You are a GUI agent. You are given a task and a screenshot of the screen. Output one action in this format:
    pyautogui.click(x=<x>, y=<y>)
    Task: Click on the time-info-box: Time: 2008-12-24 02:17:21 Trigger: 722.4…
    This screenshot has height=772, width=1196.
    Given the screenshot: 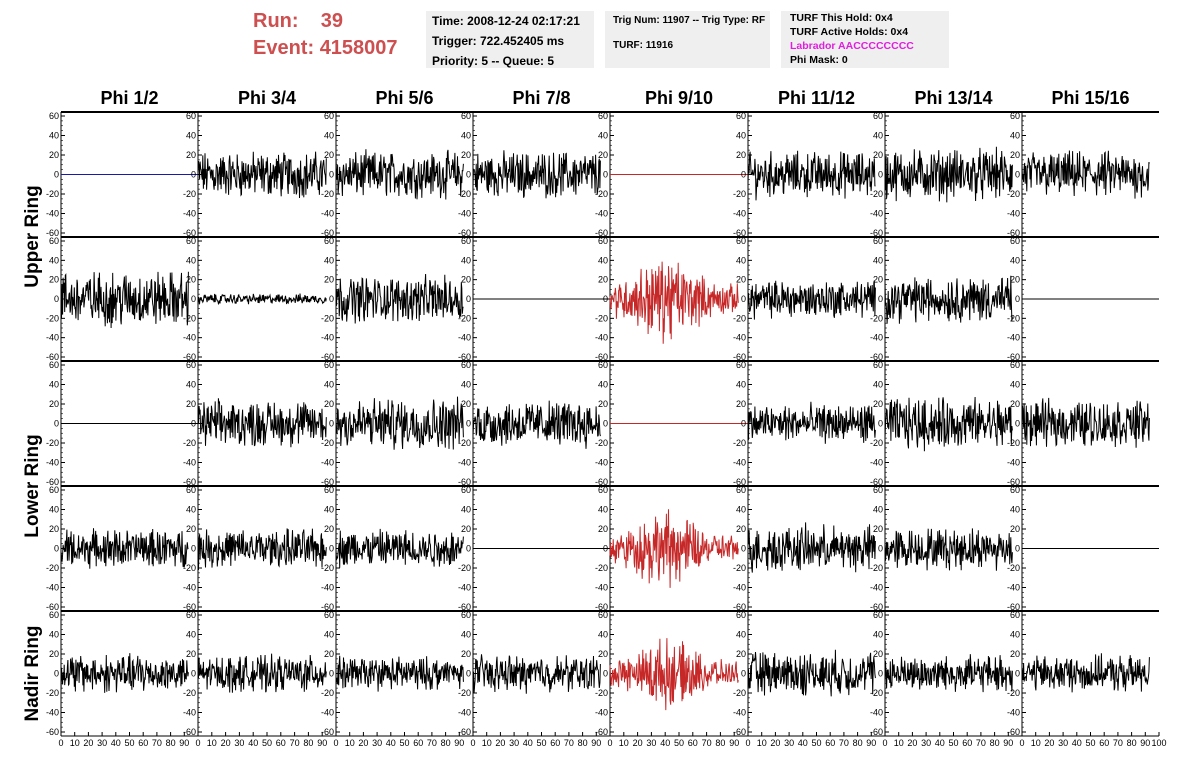 What is the action you would take?
    pyautogui.click(x=510, y=39)
    